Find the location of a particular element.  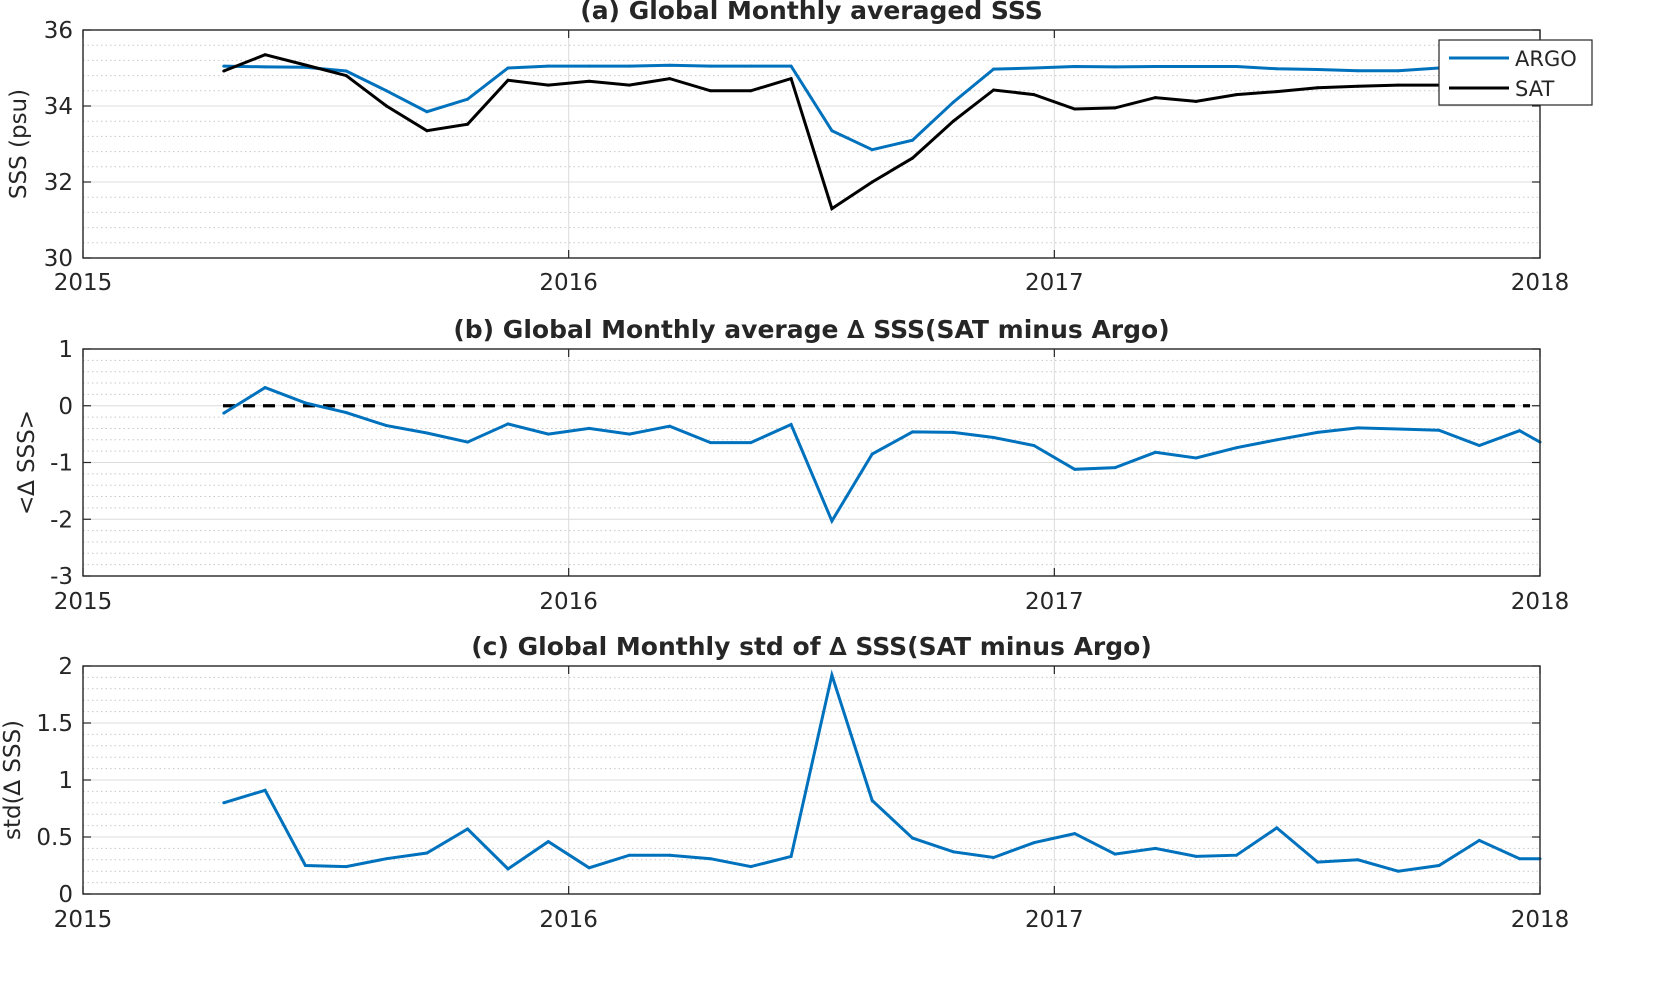

series-line-sat is located at coordinates (882, 132).